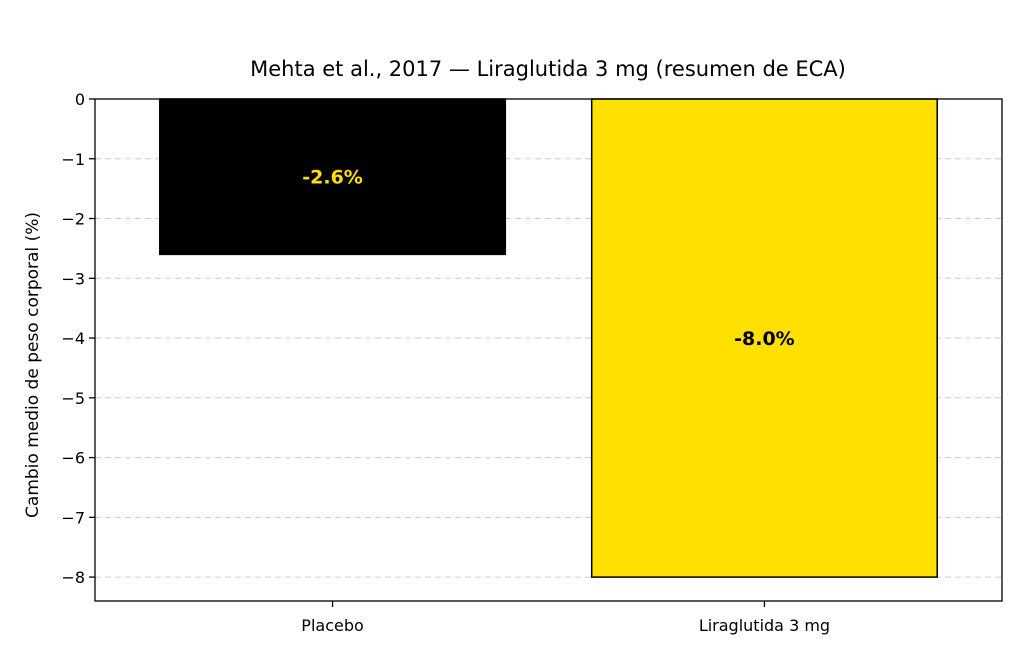 This screenshot has height=658, width=1024. I want to click on y-axis-label: Cambio medio de peso corporal (%), so click(33, 365).